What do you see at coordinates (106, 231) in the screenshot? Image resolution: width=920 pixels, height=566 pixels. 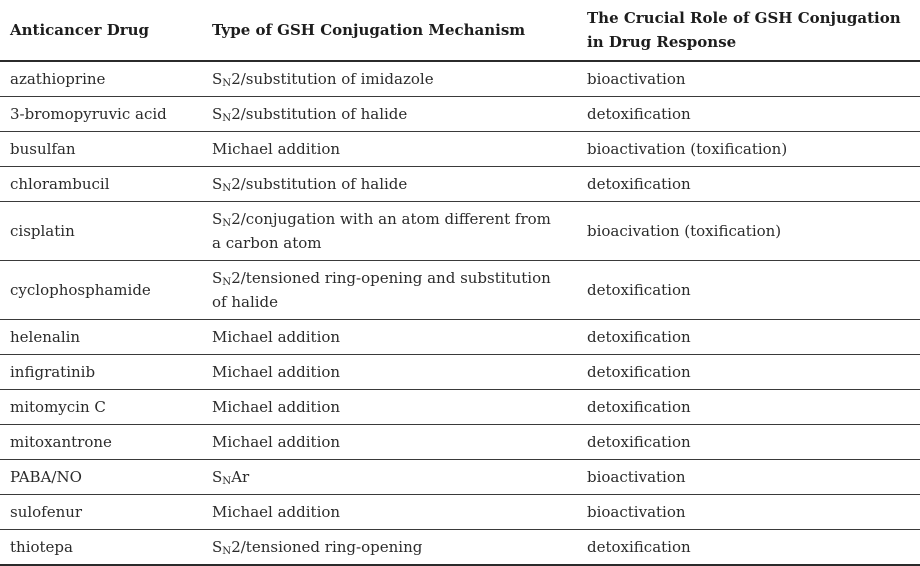 I see `drug-cell: cisplatin` at bounding box center [106, 231].